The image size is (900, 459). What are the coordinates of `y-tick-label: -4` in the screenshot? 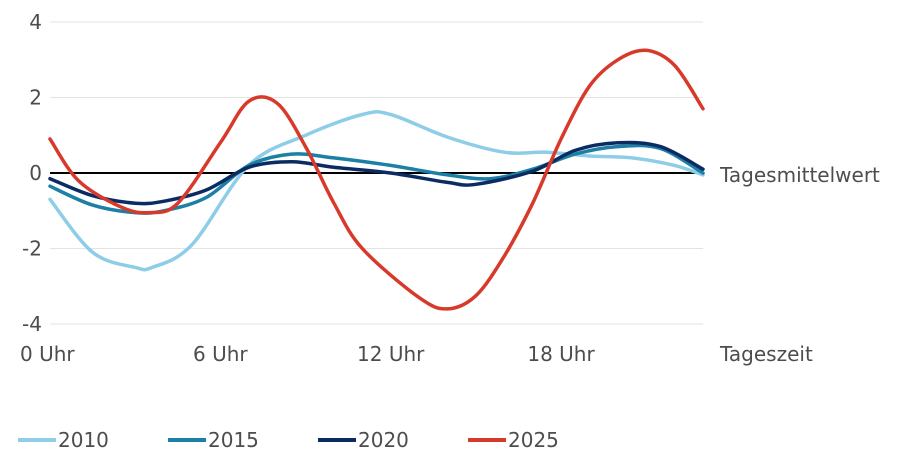 It's located at (32, 324).